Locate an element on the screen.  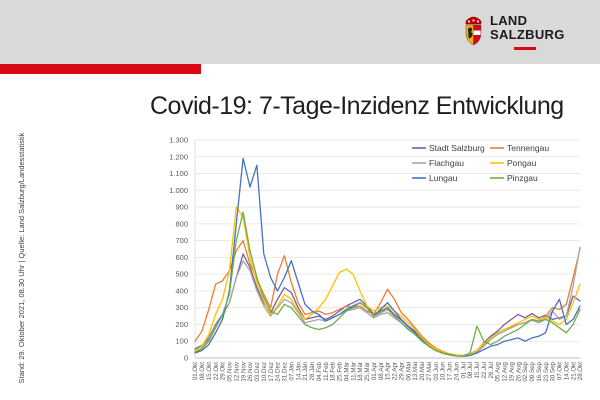
x-tick-label: 11.Feb is located at coordinates (326, 370).